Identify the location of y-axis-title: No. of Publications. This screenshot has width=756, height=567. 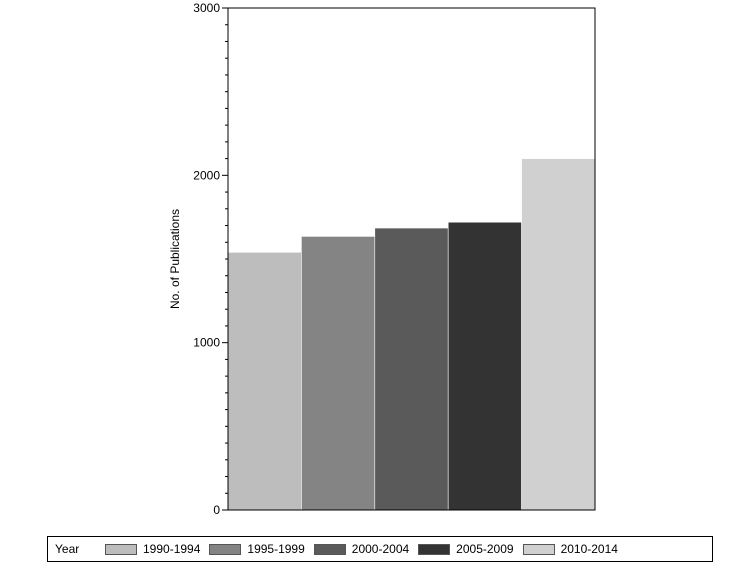
(175, 259).